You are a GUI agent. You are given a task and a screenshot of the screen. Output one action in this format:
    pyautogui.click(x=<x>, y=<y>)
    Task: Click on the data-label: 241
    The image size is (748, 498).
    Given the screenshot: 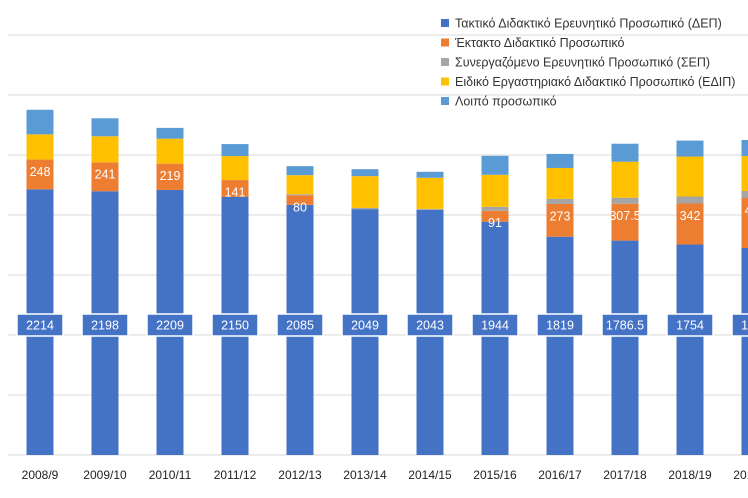 What is the action you would take?
    pyautogui.click(x=105, y=175)
    